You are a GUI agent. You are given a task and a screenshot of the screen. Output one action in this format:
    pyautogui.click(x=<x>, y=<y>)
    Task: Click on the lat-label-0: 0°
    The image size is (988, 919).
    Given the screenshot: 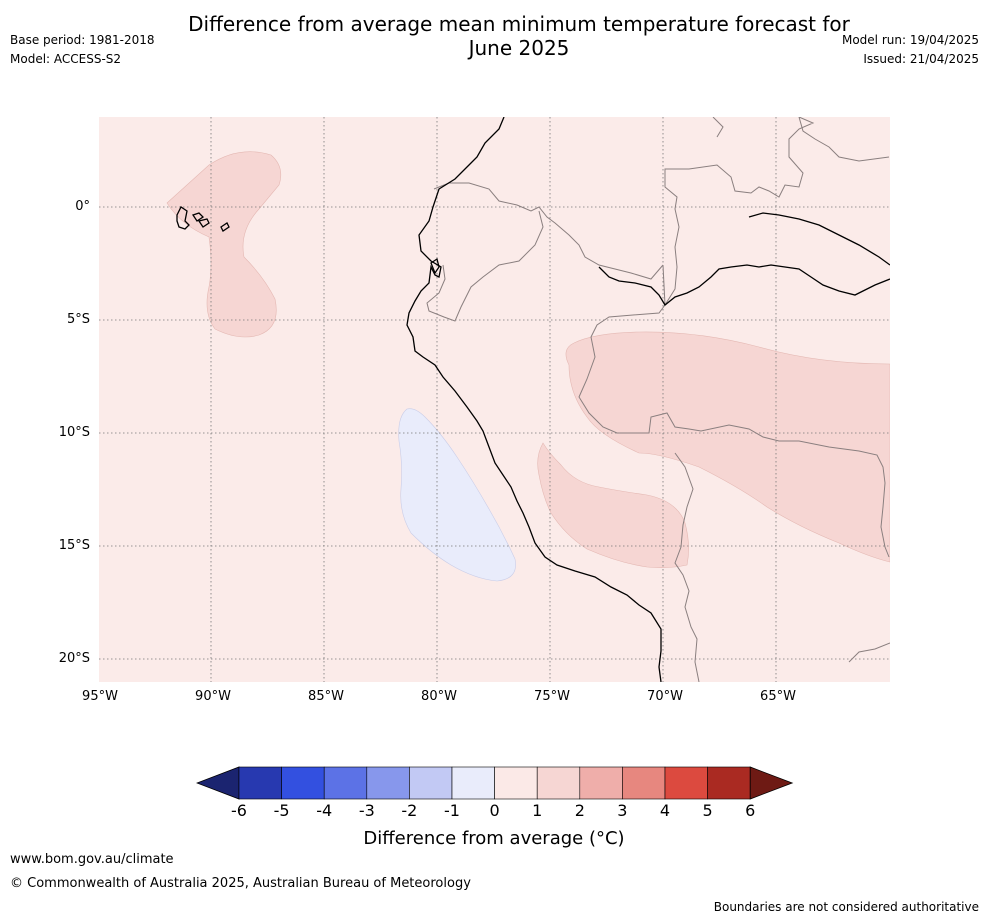 What is the action you would take?
    pyautogui.click(x=82, y=206)
    